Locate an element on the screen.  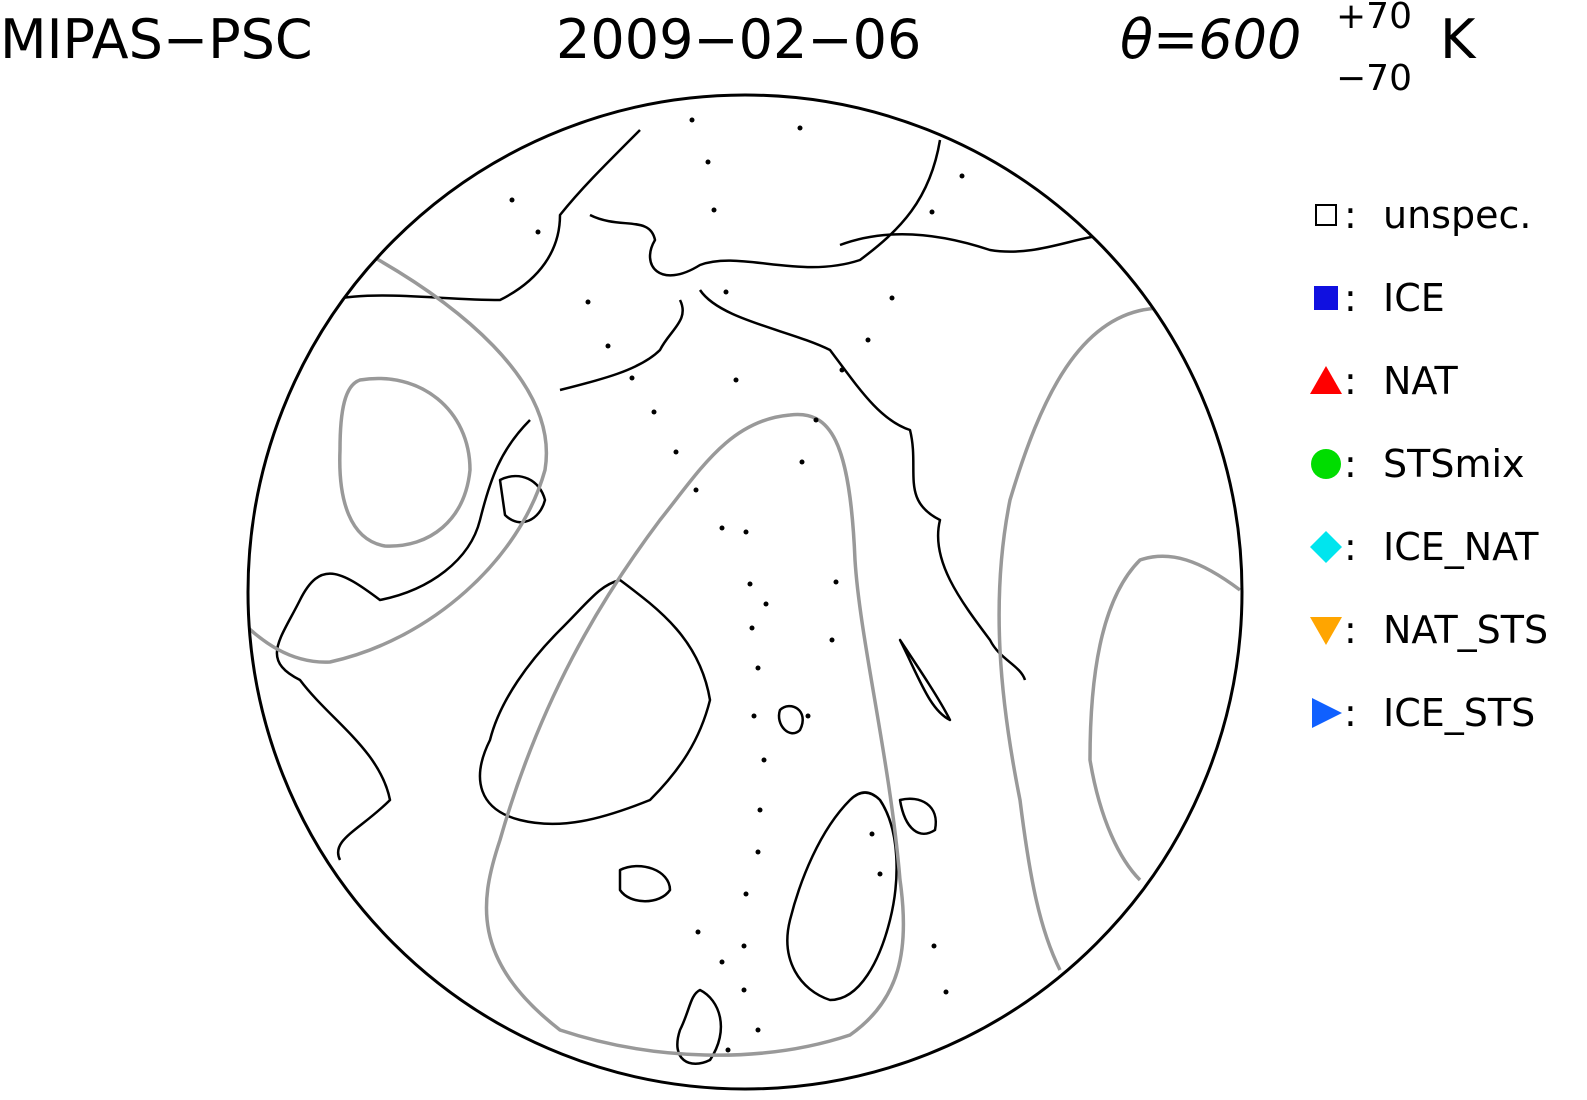
theta-title: θ=600 is located at coordinates (1210, 39).